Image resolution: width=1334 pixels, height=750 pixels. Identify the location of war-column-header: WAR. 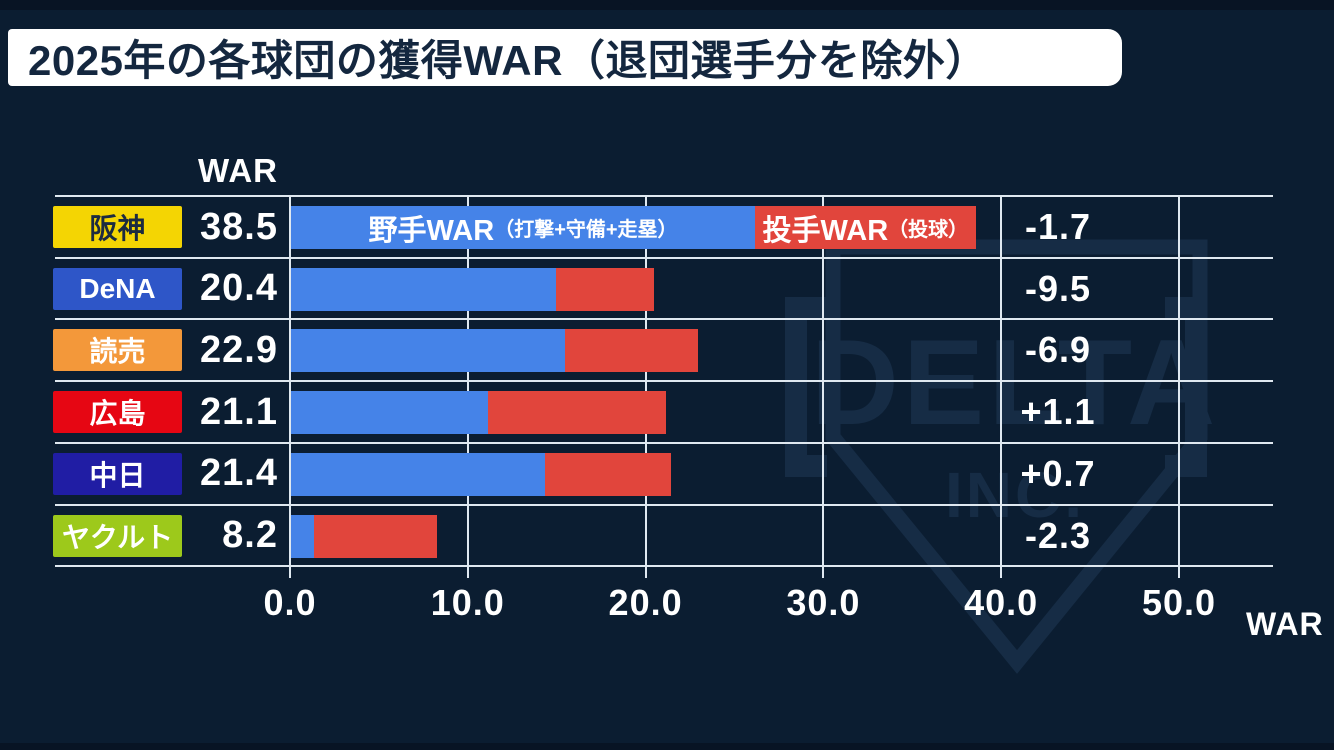
(238, 170).